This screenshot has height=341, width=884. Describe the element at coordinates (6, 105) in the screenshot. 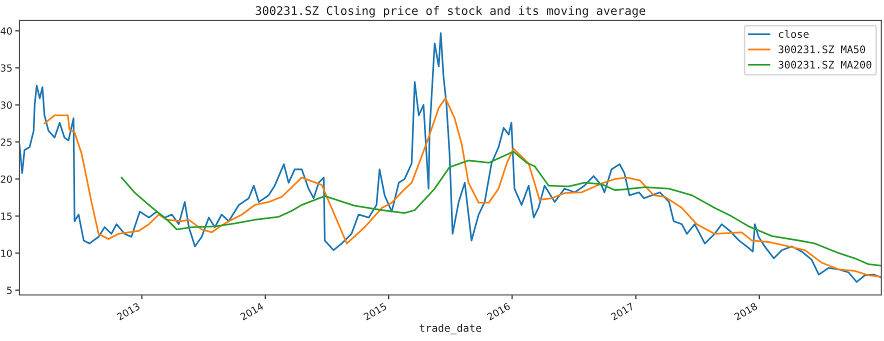

I see `y-tick-label: 30` at that location.